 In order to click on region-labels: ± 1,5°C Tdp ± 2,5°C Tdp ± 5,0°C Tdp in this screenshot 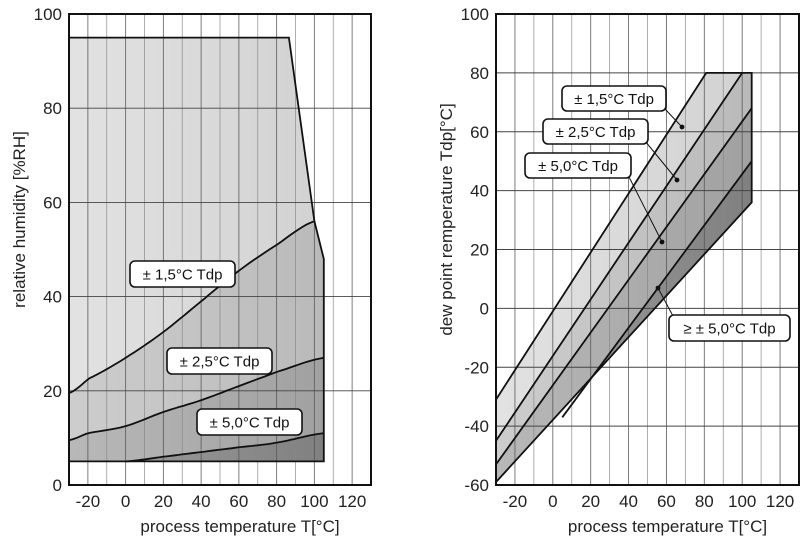, I will do `click(216, 348)`.